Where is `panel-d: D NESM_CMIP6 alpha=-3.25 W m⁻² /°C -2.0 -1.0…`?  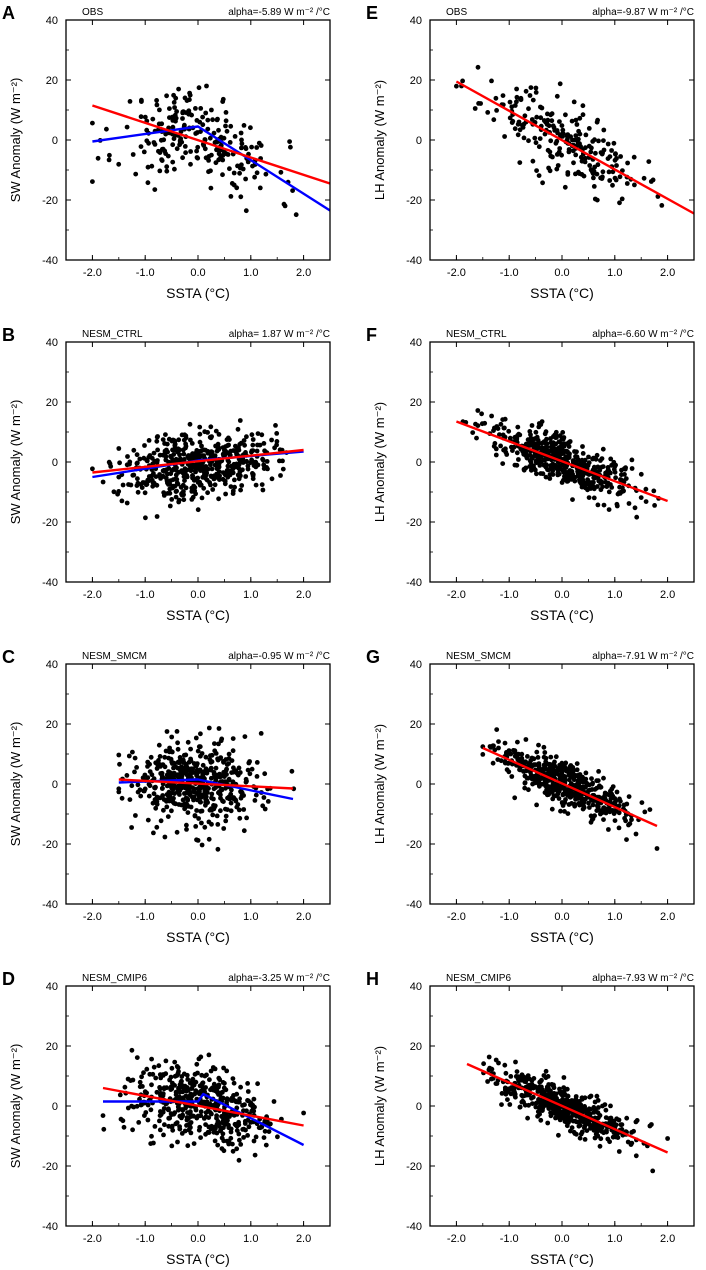 panel-d: D NESM_CMIP6 alpha=-3.25 W m⁻² /°C -2.0 -1.0… is located at coordinates (166, 1118).